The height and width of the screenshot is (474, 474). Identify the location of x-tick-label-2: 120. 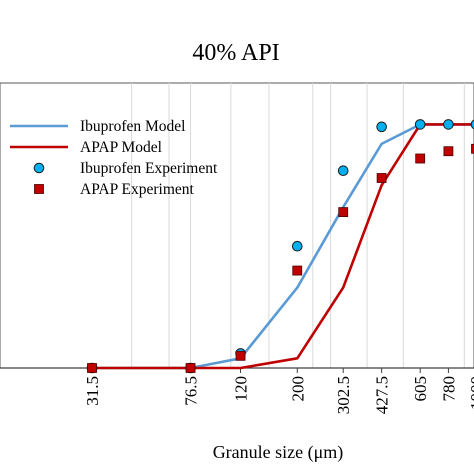
(241, 389).